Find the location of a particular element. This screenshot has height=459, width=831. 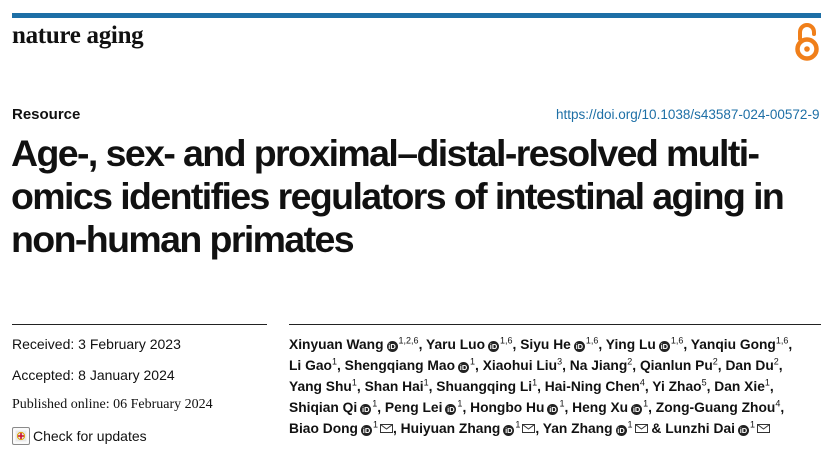

author-name-text: Yi Zhao is located at coordinates (677, 386).